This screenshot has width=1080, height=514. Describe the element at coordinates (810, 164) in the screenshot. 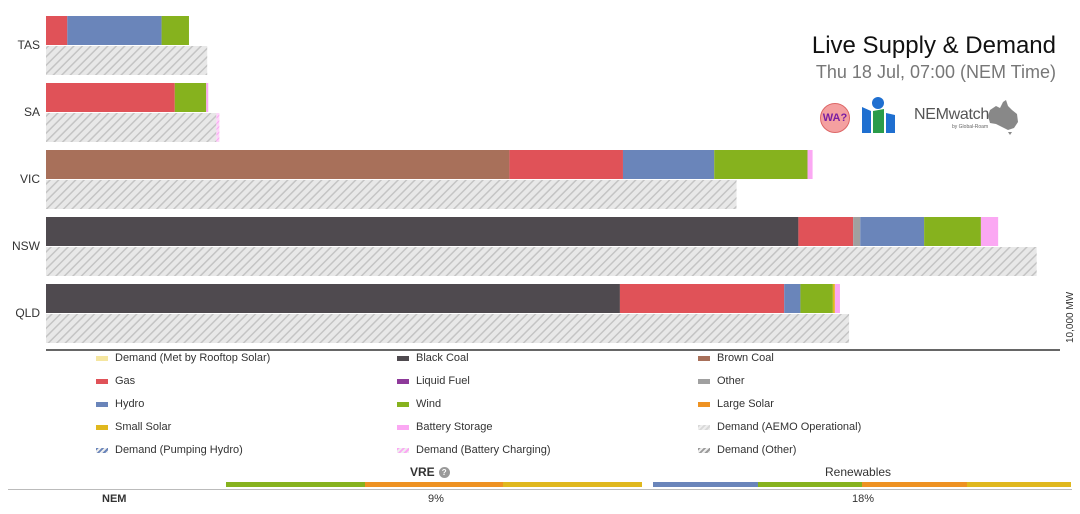

I see `supply-bar-vic-battery-storage` at that location.